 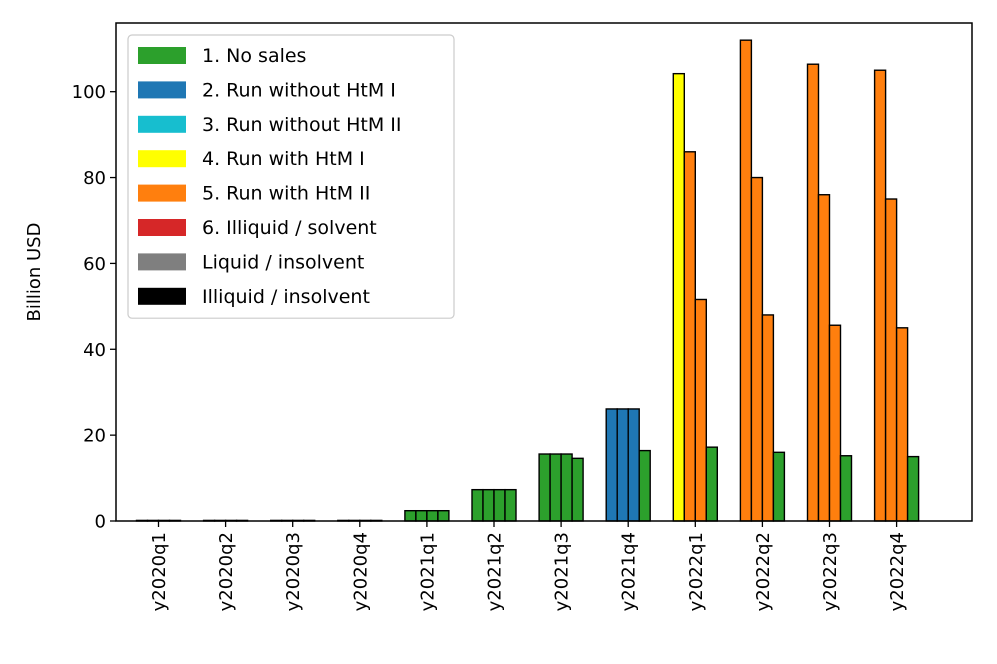 I want to click on x-tick-label: y2020q1, so click(x=159, y=571).